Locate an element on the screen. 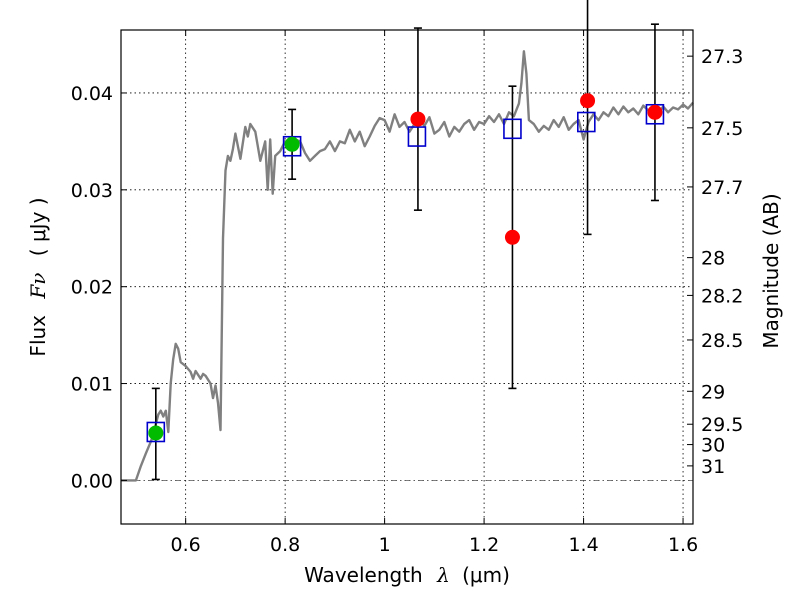  x-tick-label: 1 is located at coordinates (385, 545).